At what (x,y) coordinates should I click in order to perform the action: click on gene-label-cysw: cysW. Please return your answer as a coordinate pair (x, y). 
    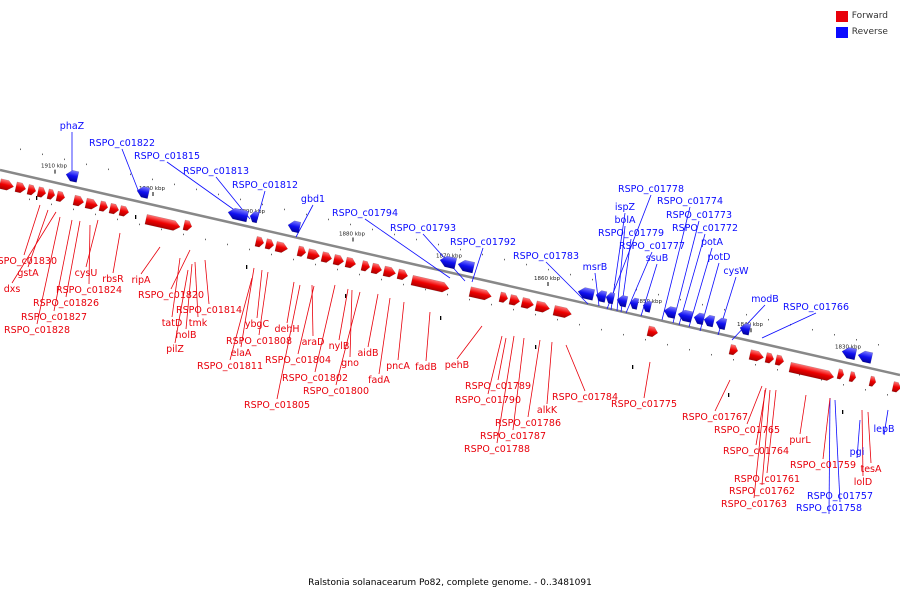
    Looking at the image, I should click on (736, 271).